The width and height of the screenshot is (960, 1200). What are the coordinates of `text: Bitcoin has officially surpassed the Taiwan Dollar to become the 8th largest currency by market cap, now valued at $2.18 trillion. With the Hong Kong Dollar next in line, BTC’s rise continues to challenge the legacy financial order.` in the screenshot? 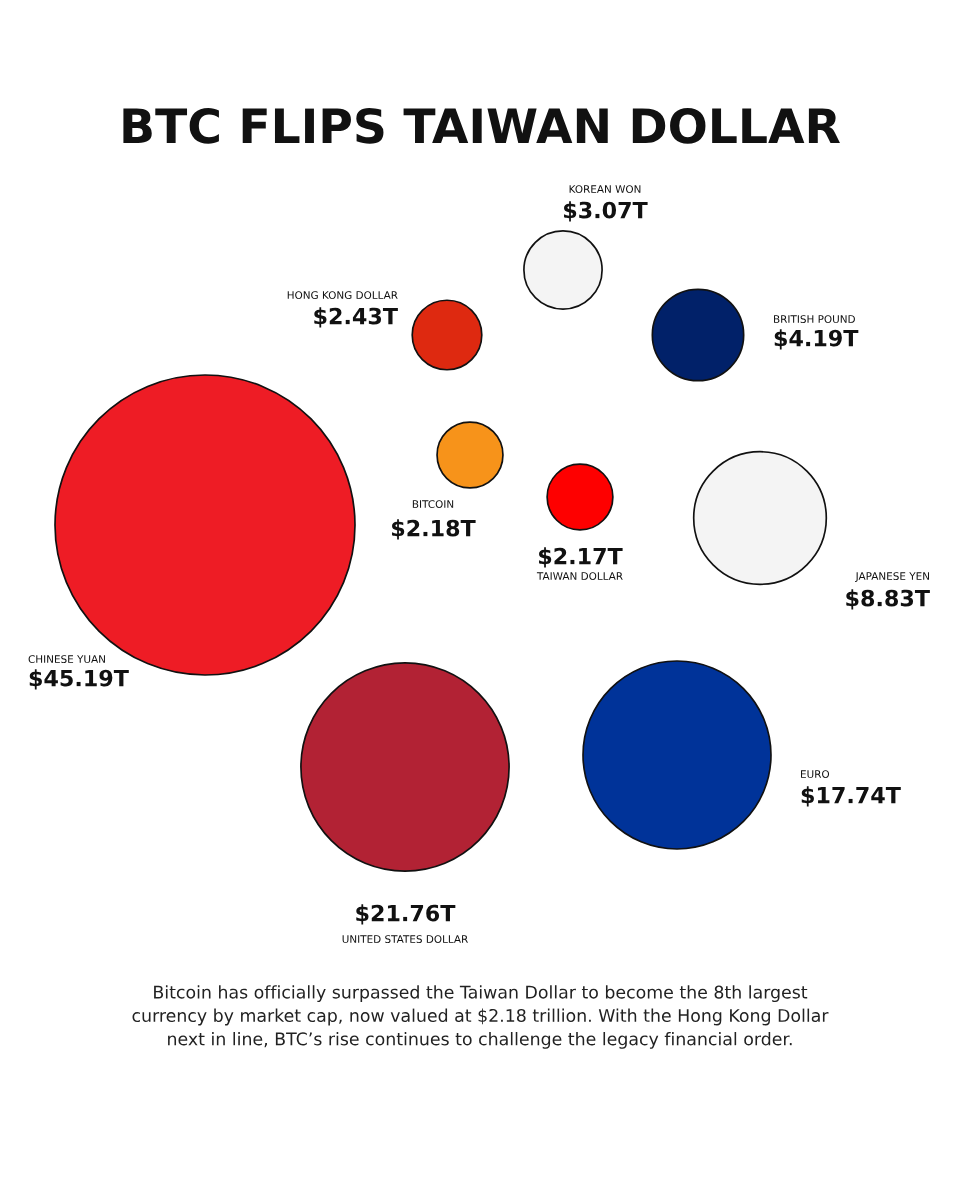 It's located at (480, 1017).